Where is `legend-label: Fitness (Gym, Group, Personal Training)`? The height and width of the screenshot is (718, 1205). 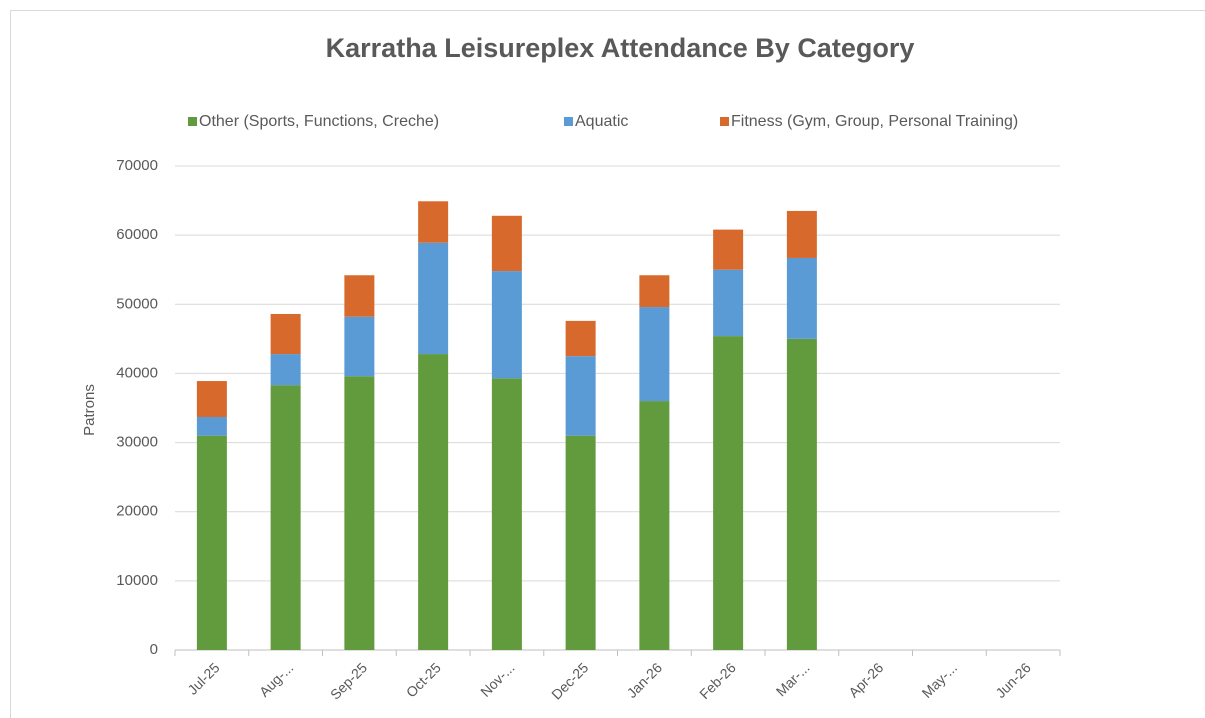 legend-label: Fitness (Gym, Group, Personal Training) is located at coordinates (874, 121).